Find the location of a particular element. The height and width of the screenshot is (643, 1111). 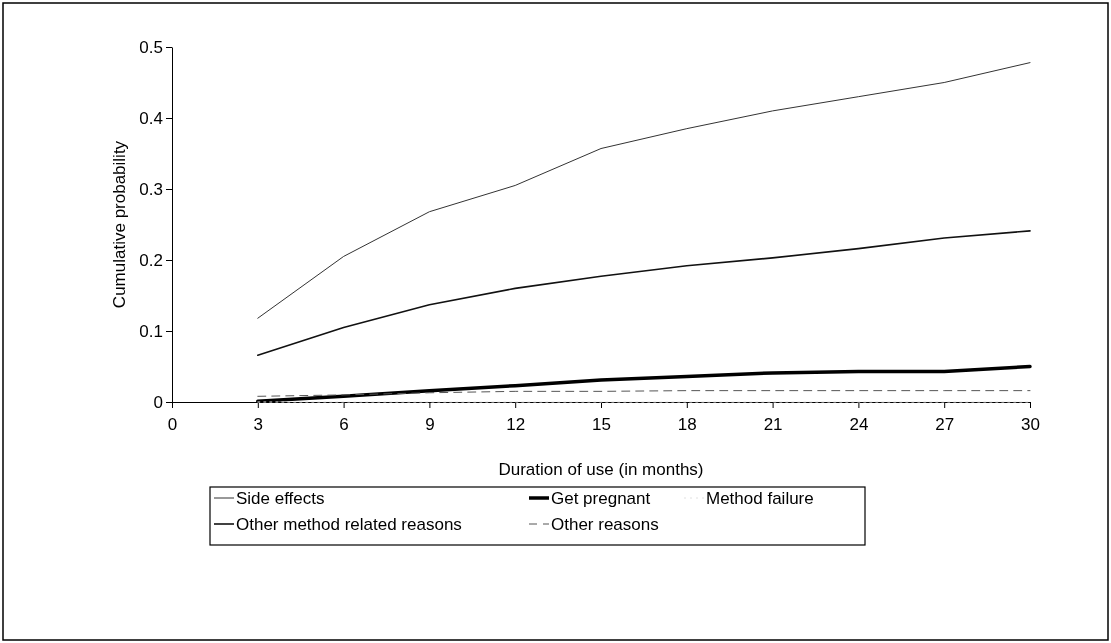

legend-label: Method failure is located at coordinates (760, 498).